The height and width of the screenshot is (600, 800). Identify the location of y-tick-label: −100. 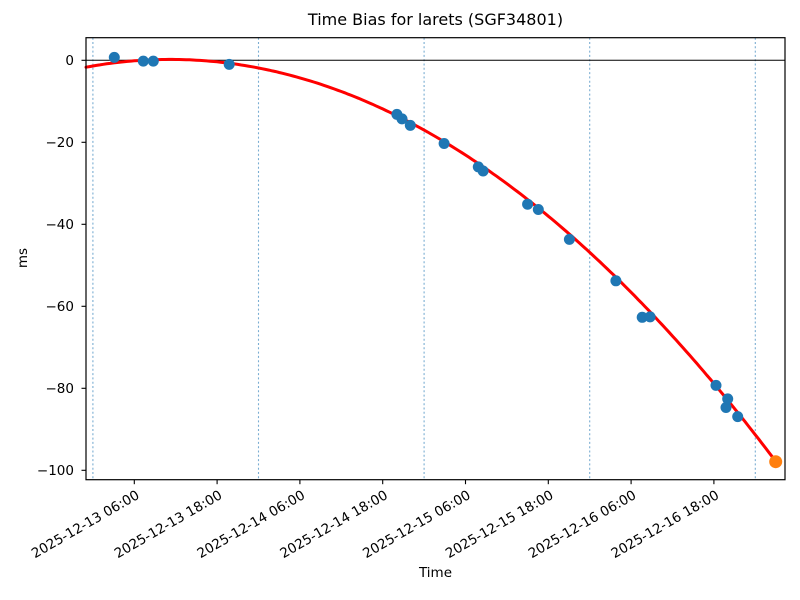
(55, 471).